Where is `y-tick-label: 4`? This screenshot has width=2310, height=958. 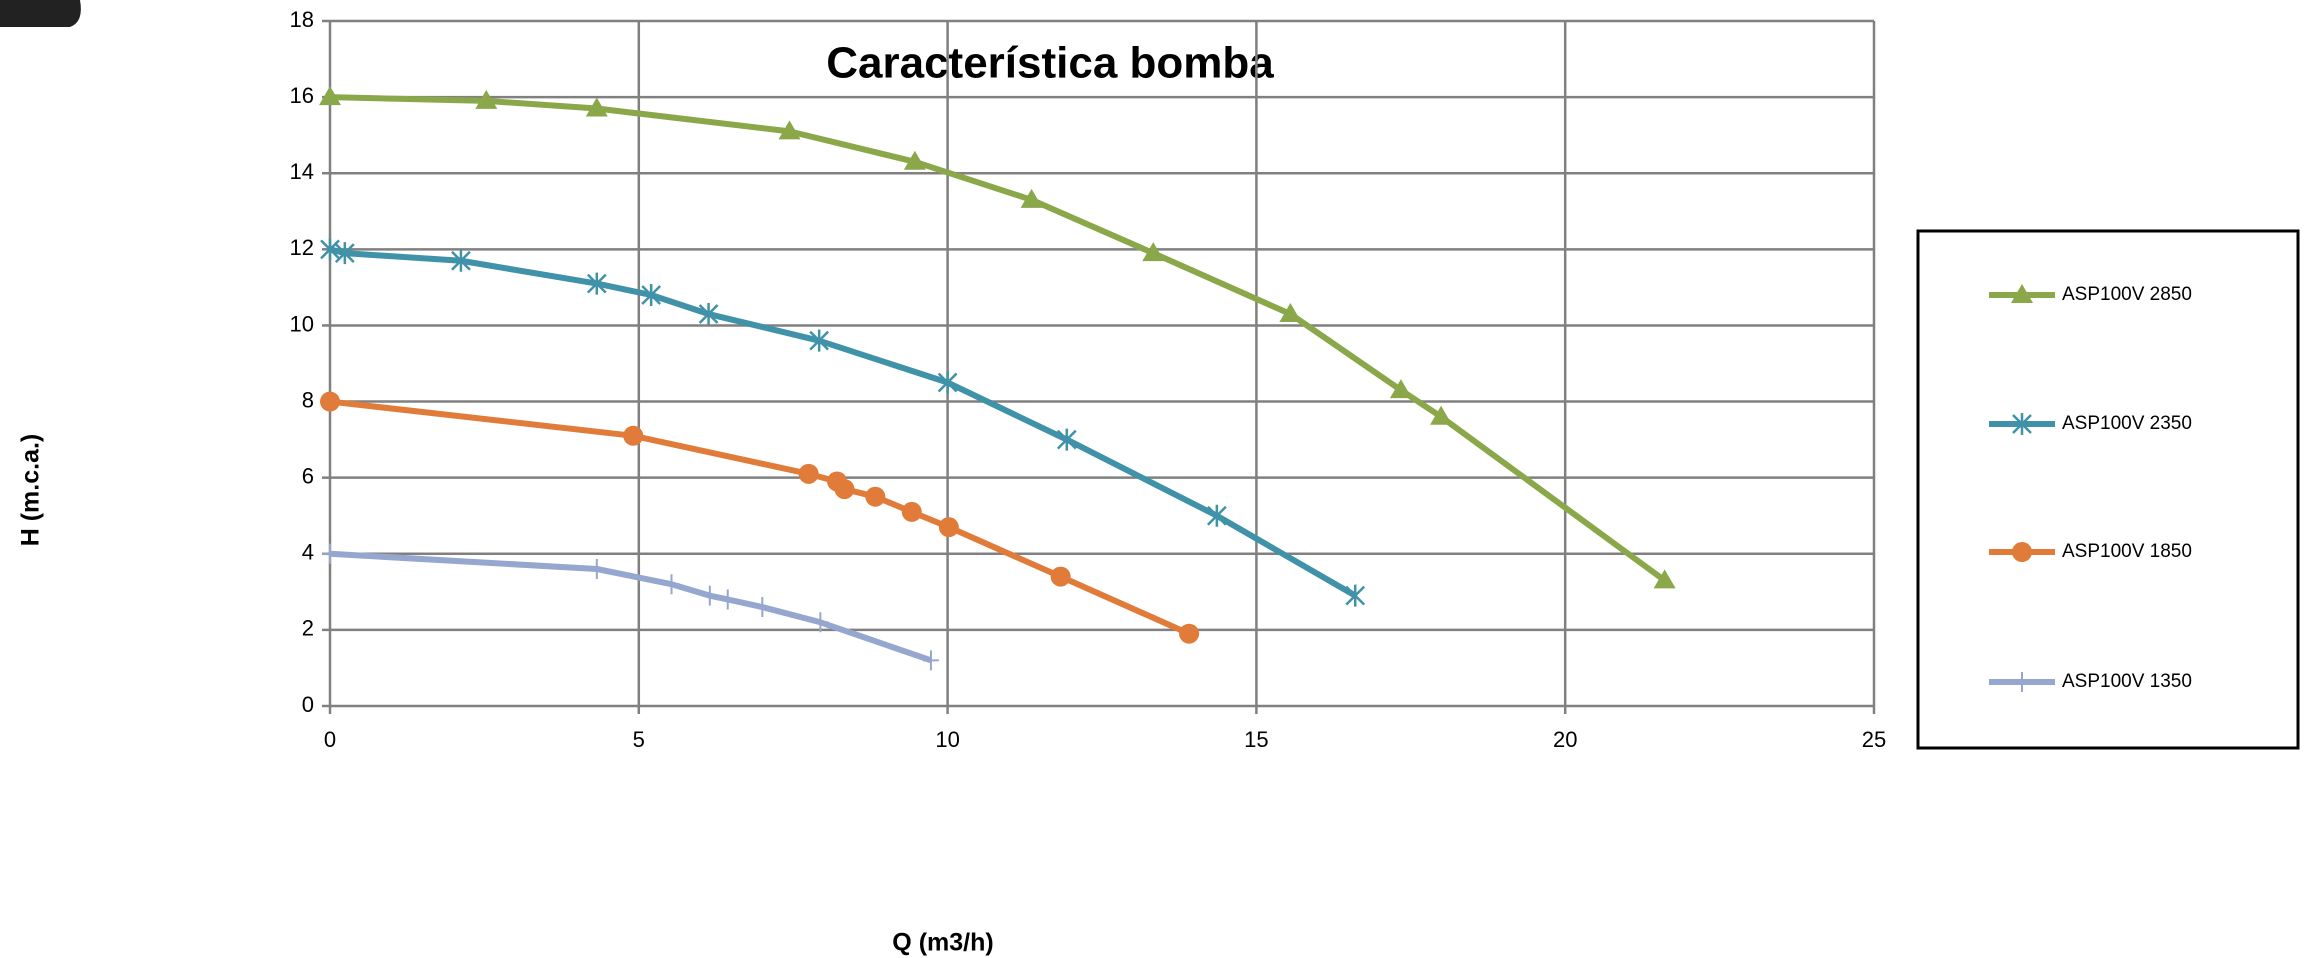 y-tick-label: 4 is located at coordinates (308, 552).